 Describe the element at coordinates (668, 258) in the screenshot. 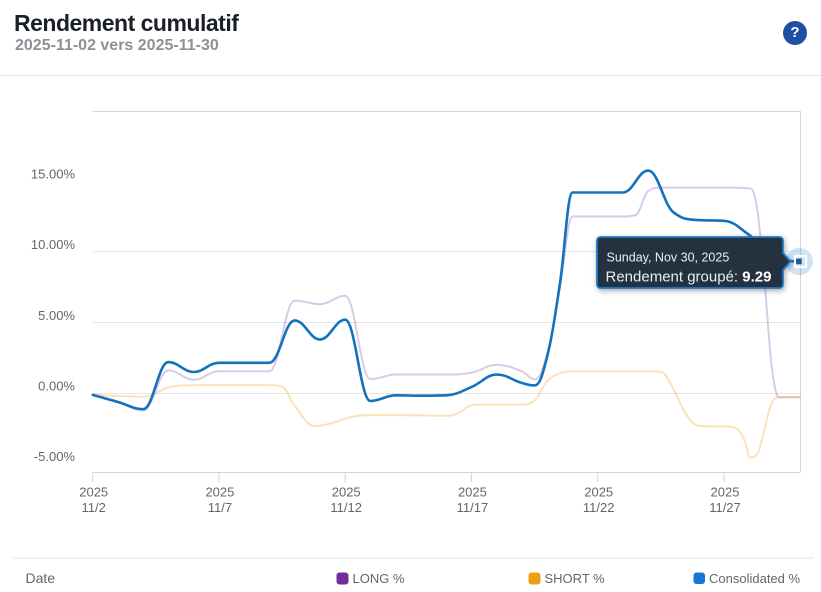

I see `svg-text: Sunday, Nov 30, 2025` at that location.